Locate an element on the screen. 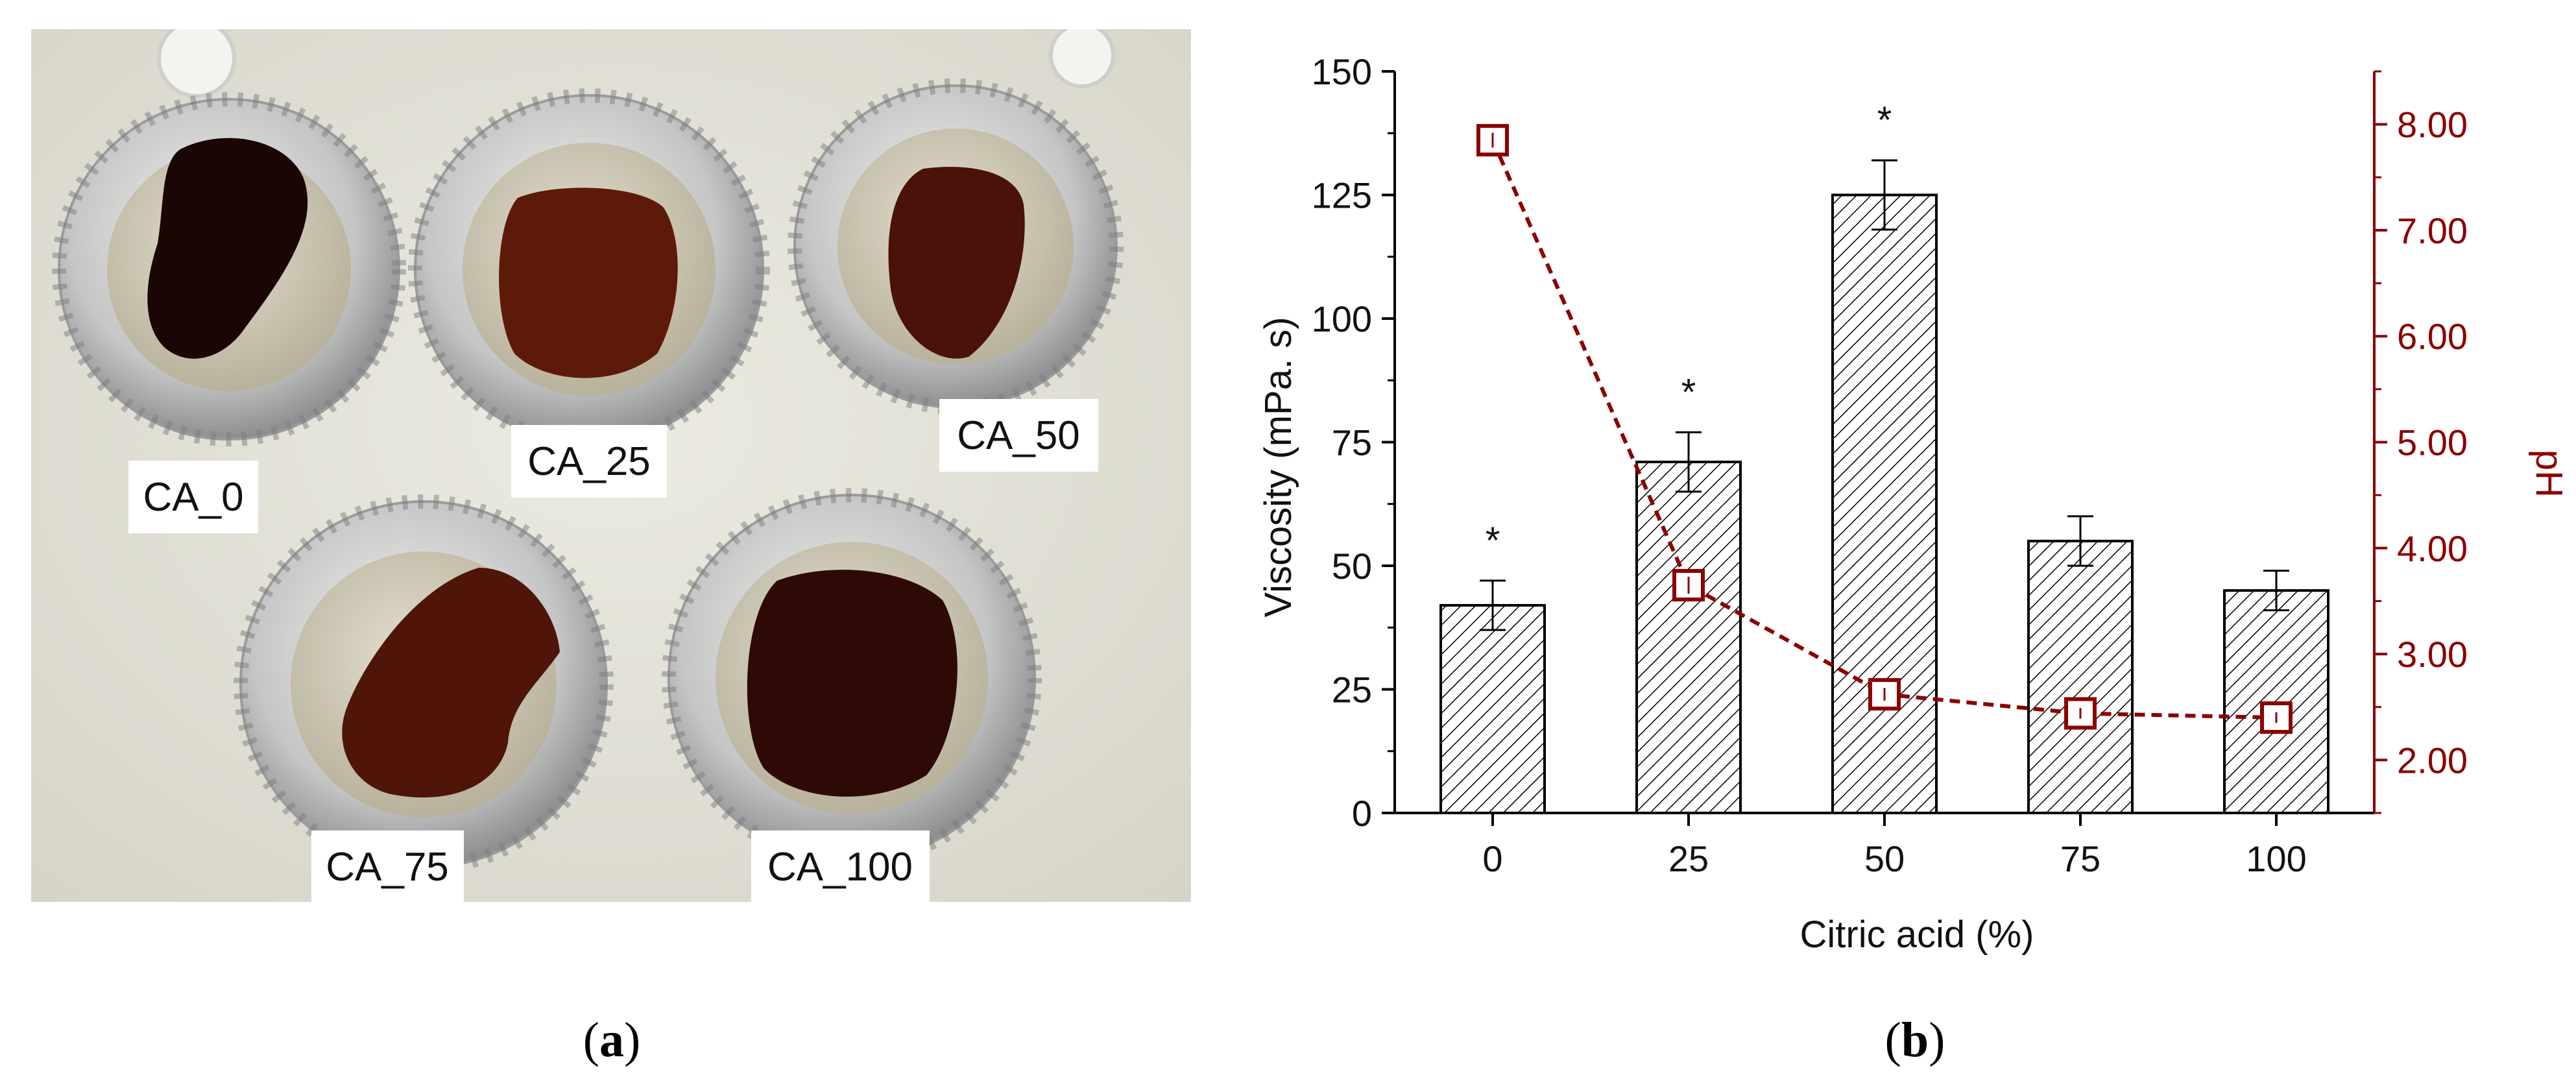  y-tick-label: 75 is located at coordinates (1352, 443).